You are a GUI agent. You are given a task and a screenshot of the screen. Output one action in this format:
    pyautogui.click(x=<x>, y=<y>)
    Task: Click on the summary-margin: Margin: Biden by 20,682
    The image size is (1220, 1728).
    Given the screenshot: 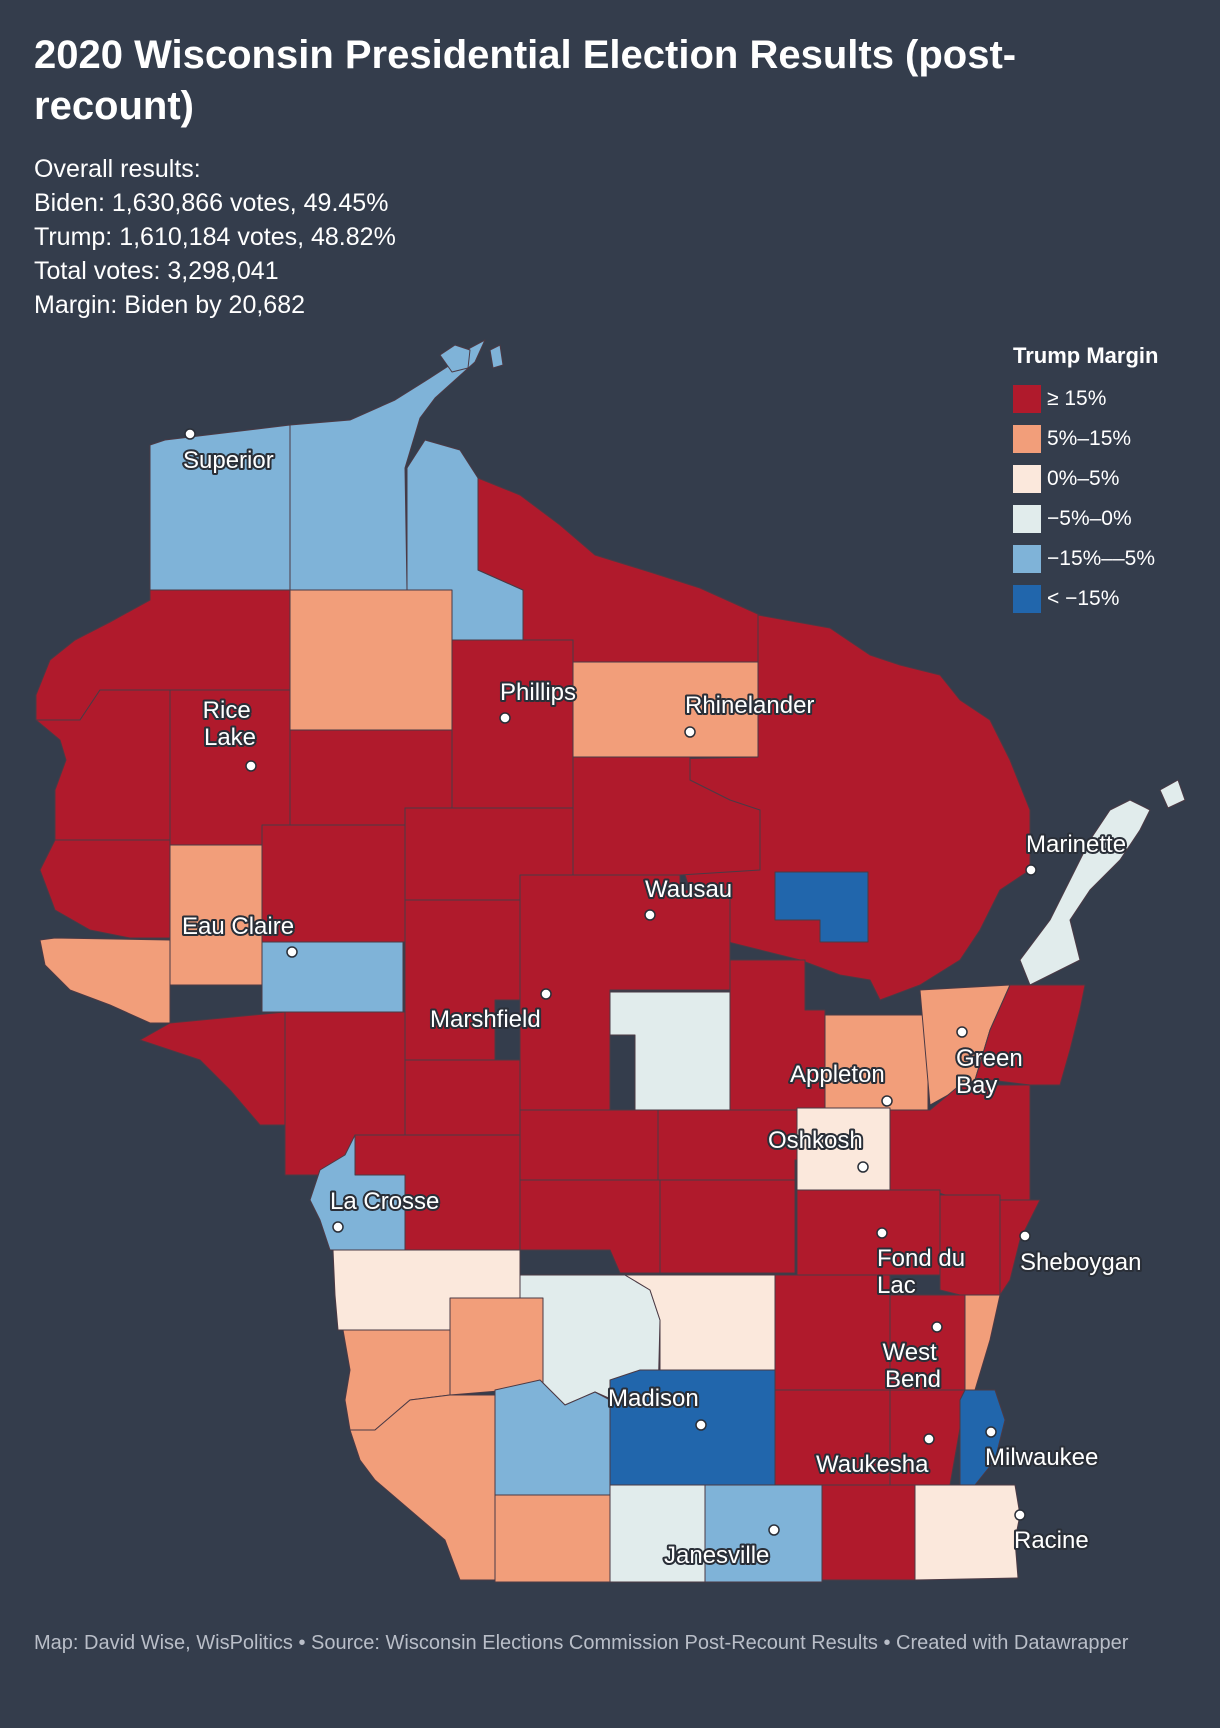 What is the action you would take?
    pyautogui.click(x=170, y=305)
    